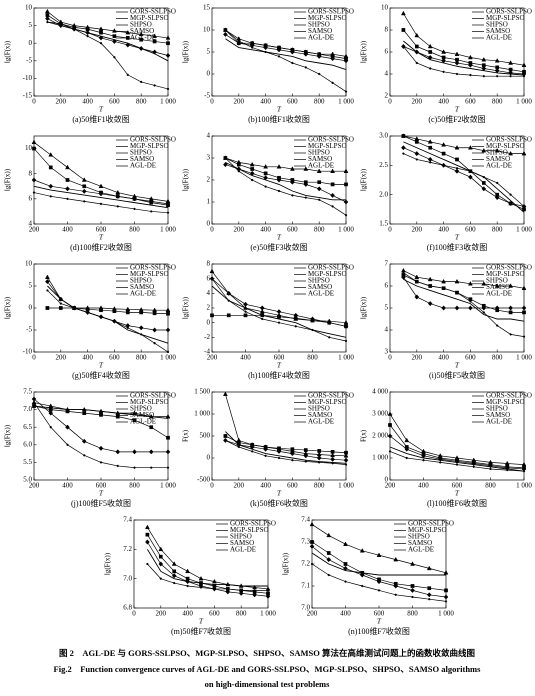 The width and height of the screenshot is (535, 696). Describe the element at coordinates (383, 194) in the screenshot. I see `y-tick-label: 2.0` at that location.